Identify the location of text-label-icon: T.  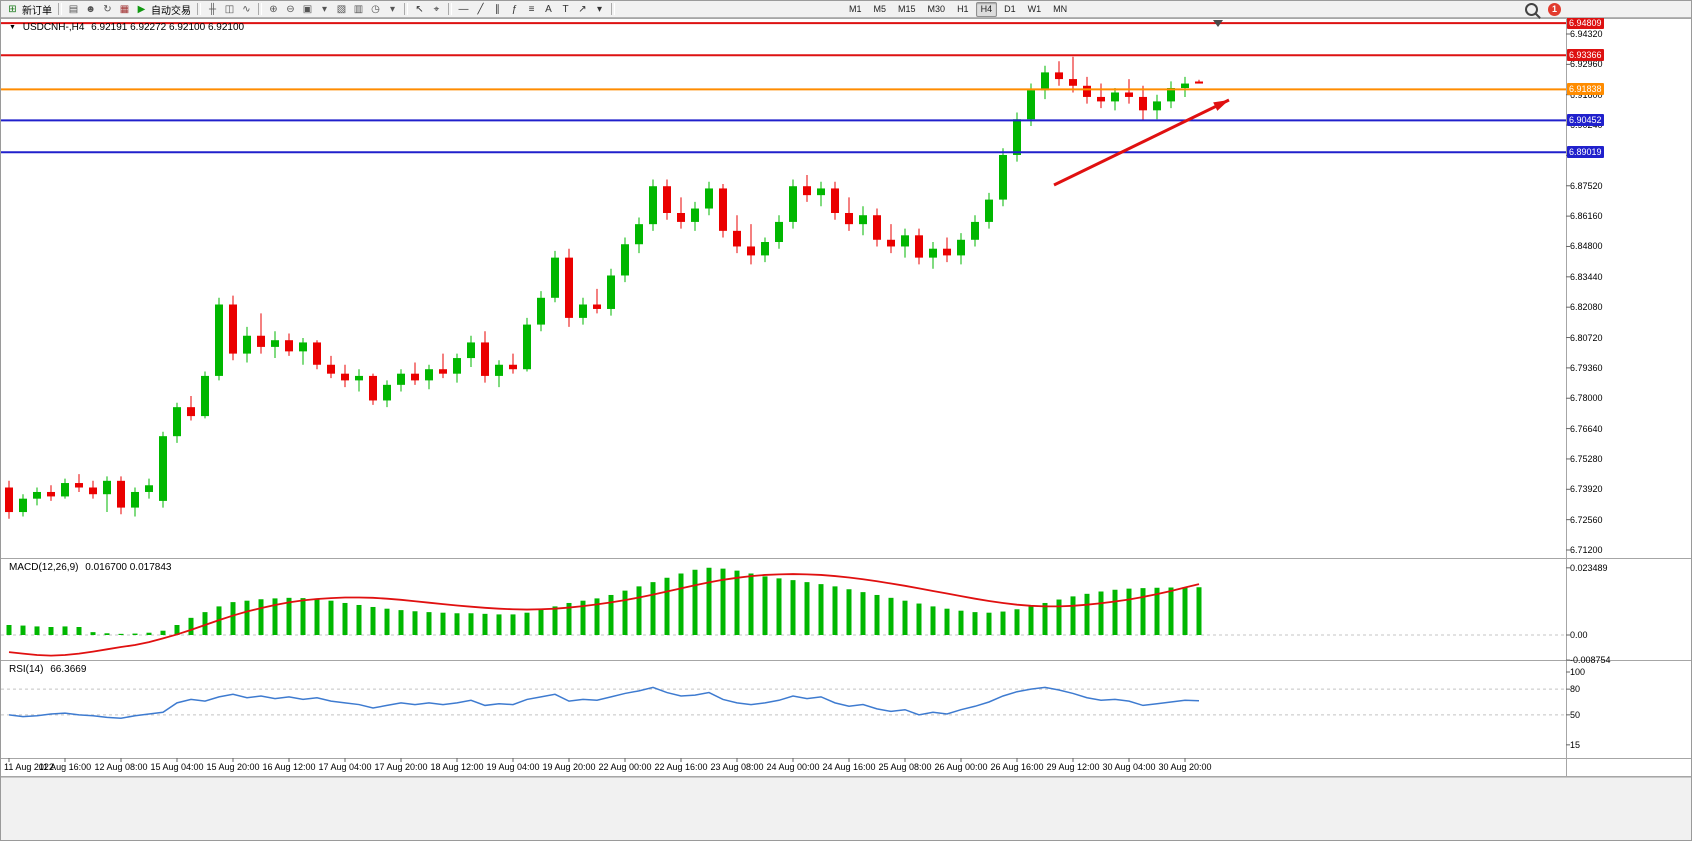
(565, 9).